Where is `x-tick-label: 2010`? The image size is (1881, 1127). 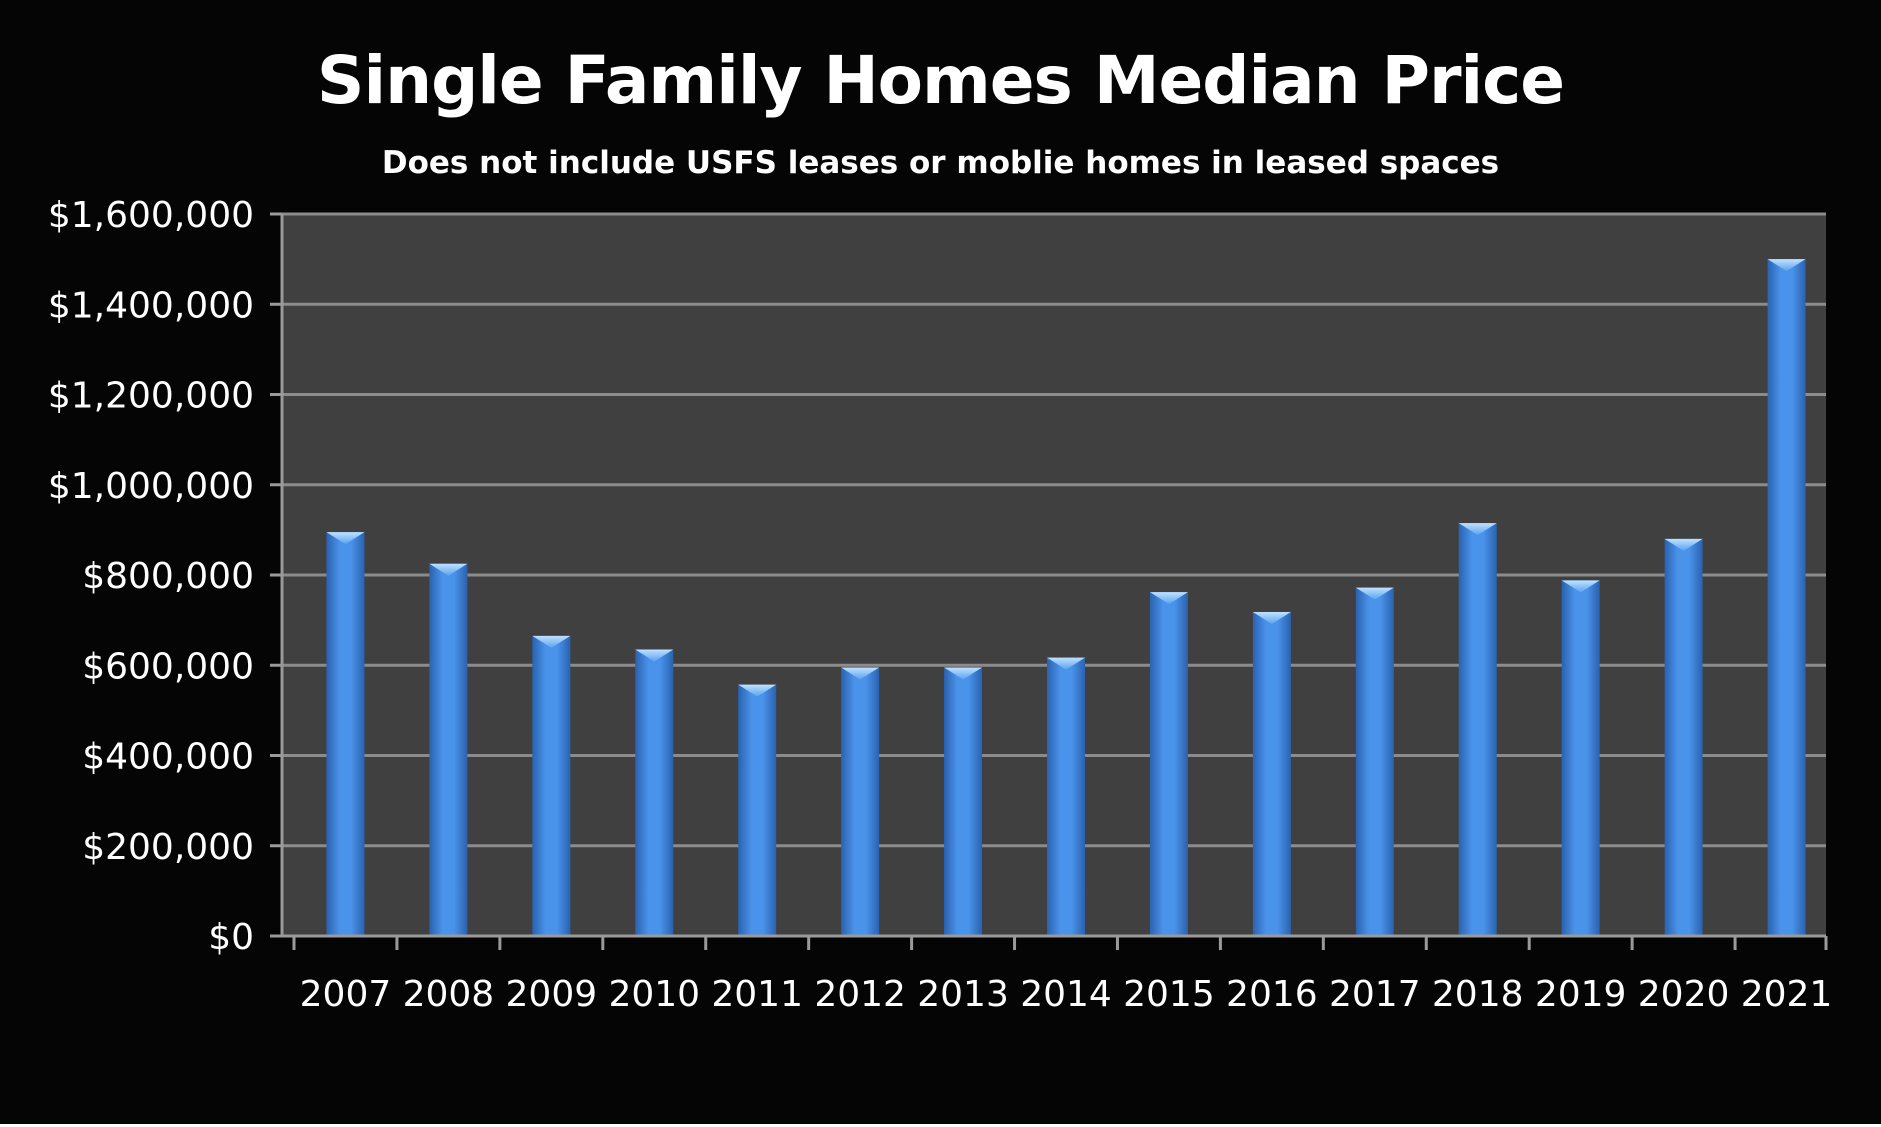 x-tick-label: 2010 is located at coordinates (654, 994).